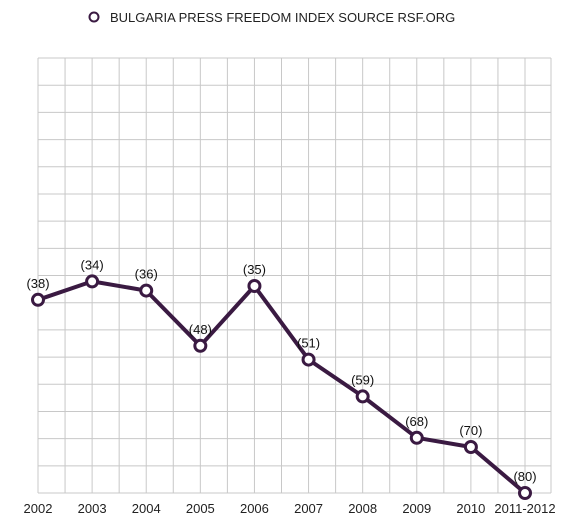  Describe the element at coordinates (362, 379) in the screenshot. I see `data-label: (59)` at that location.